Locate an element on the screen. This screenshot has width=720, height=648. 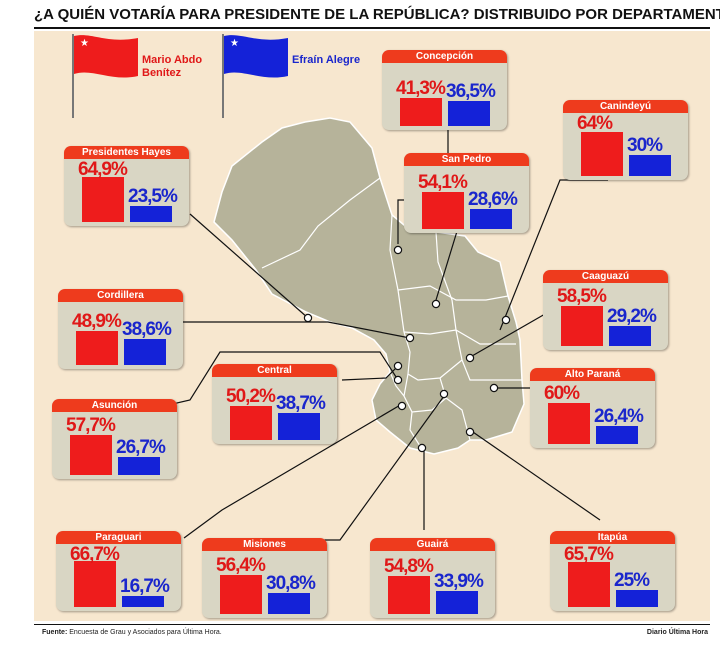
label-candidate-a: 54,1% is located at coordinates (443, 182).